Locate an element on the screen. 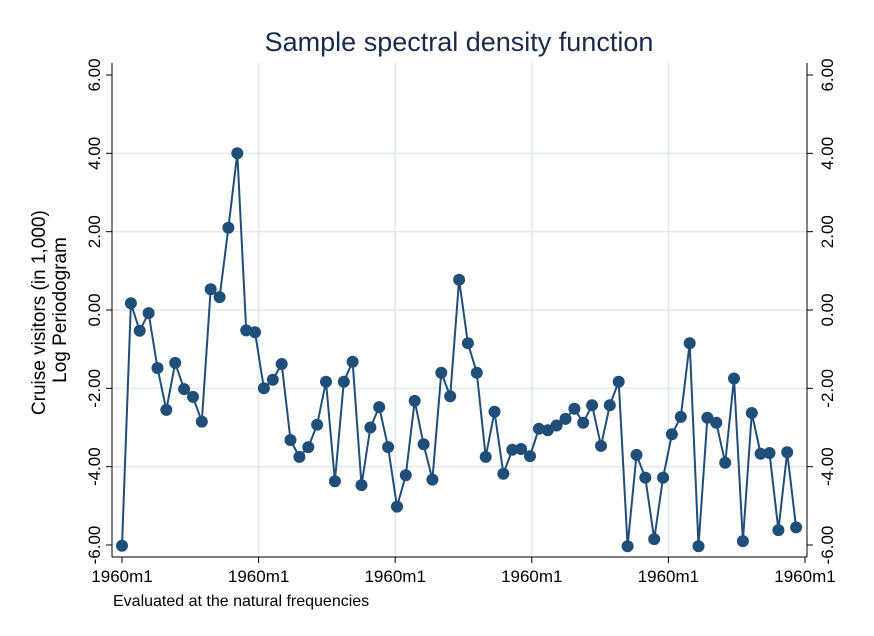  y-tick-label-right: -2.00 is located at coordinates (827, 388).